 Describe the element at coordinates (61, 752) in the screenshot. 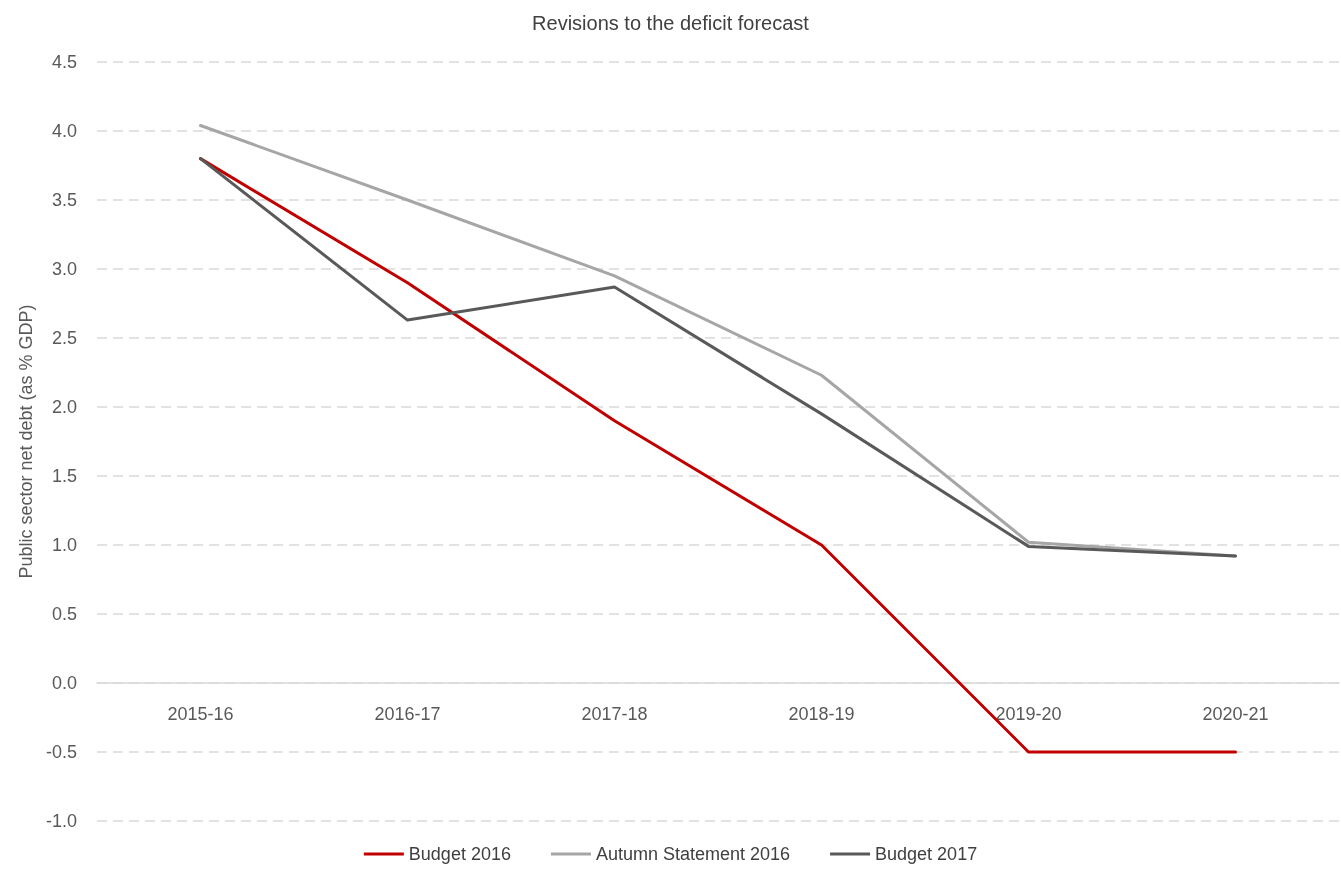

I see `y-tick-label: -0.5` at that location.